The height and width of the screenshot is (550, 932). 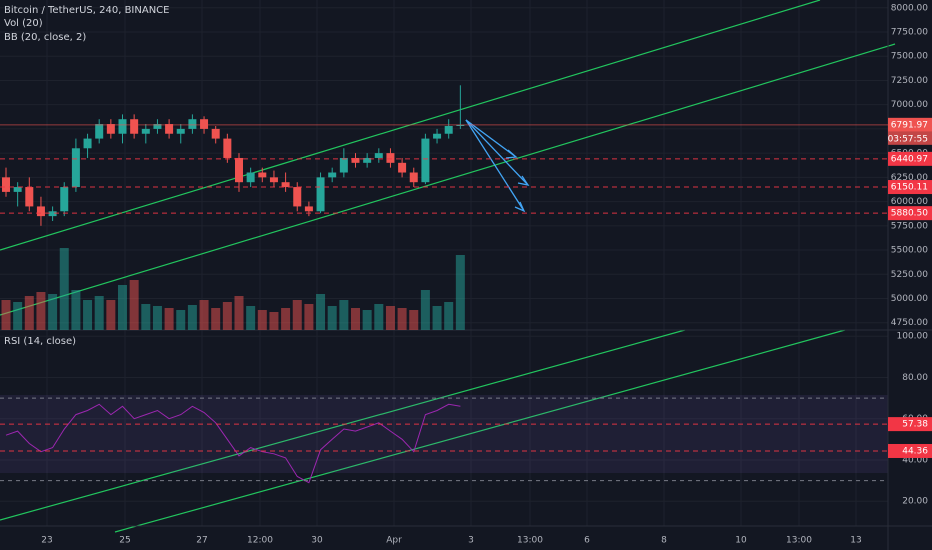 What do you see at coordinates (909, 32) in the screenshot?
I see `y-tick-label: 7750.00` at bounding box center [909, 32].